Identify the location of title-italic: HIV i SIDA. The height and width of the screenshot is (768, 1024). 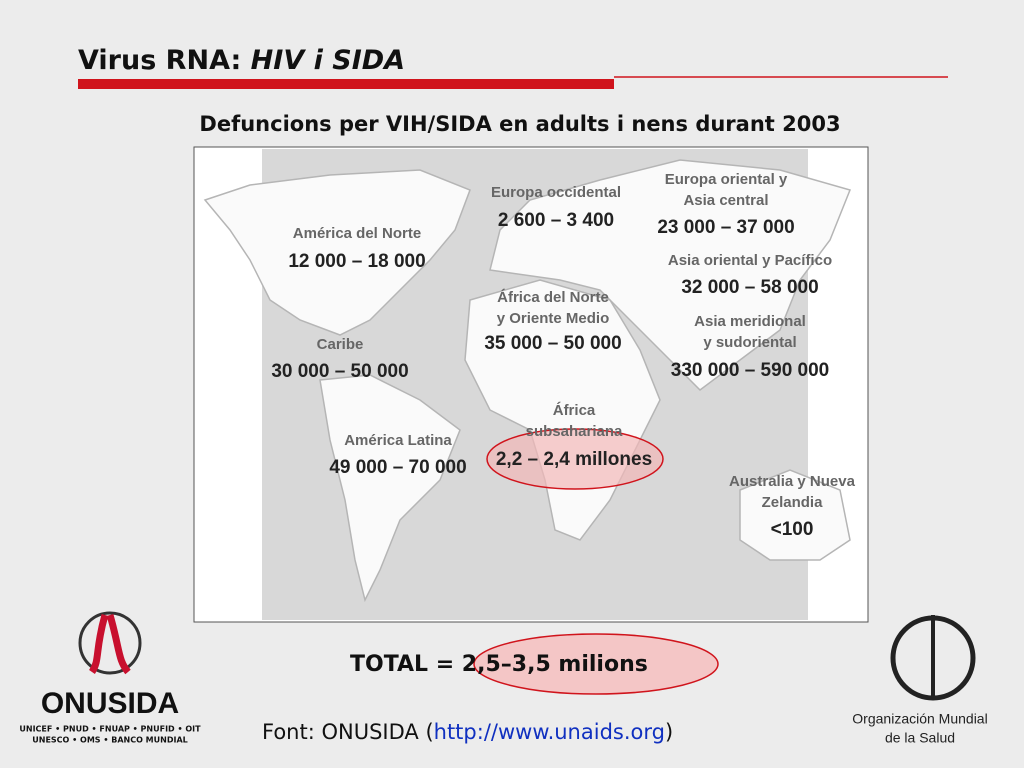
(328, 60).